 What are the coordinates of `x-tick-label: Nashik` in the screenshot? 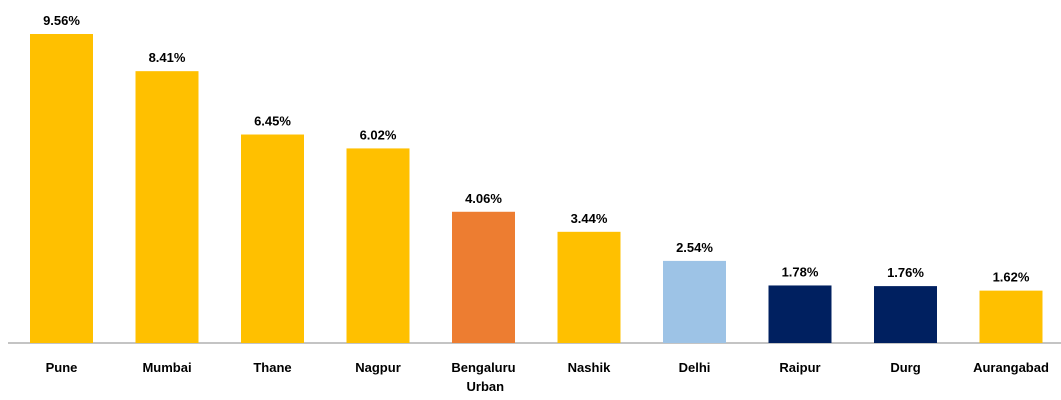 It's located at (589, 367).